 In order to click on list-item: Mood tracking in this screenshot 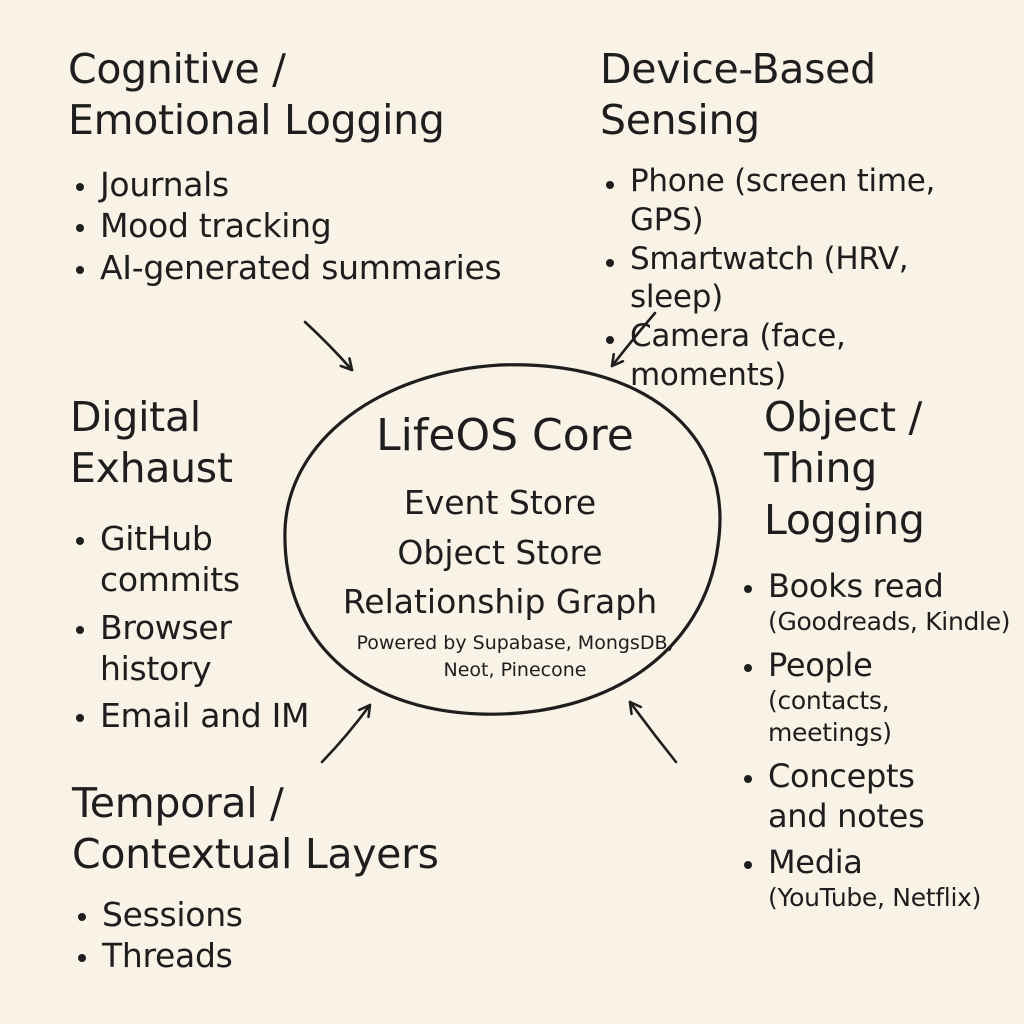, I will do `click(295, 225)`.